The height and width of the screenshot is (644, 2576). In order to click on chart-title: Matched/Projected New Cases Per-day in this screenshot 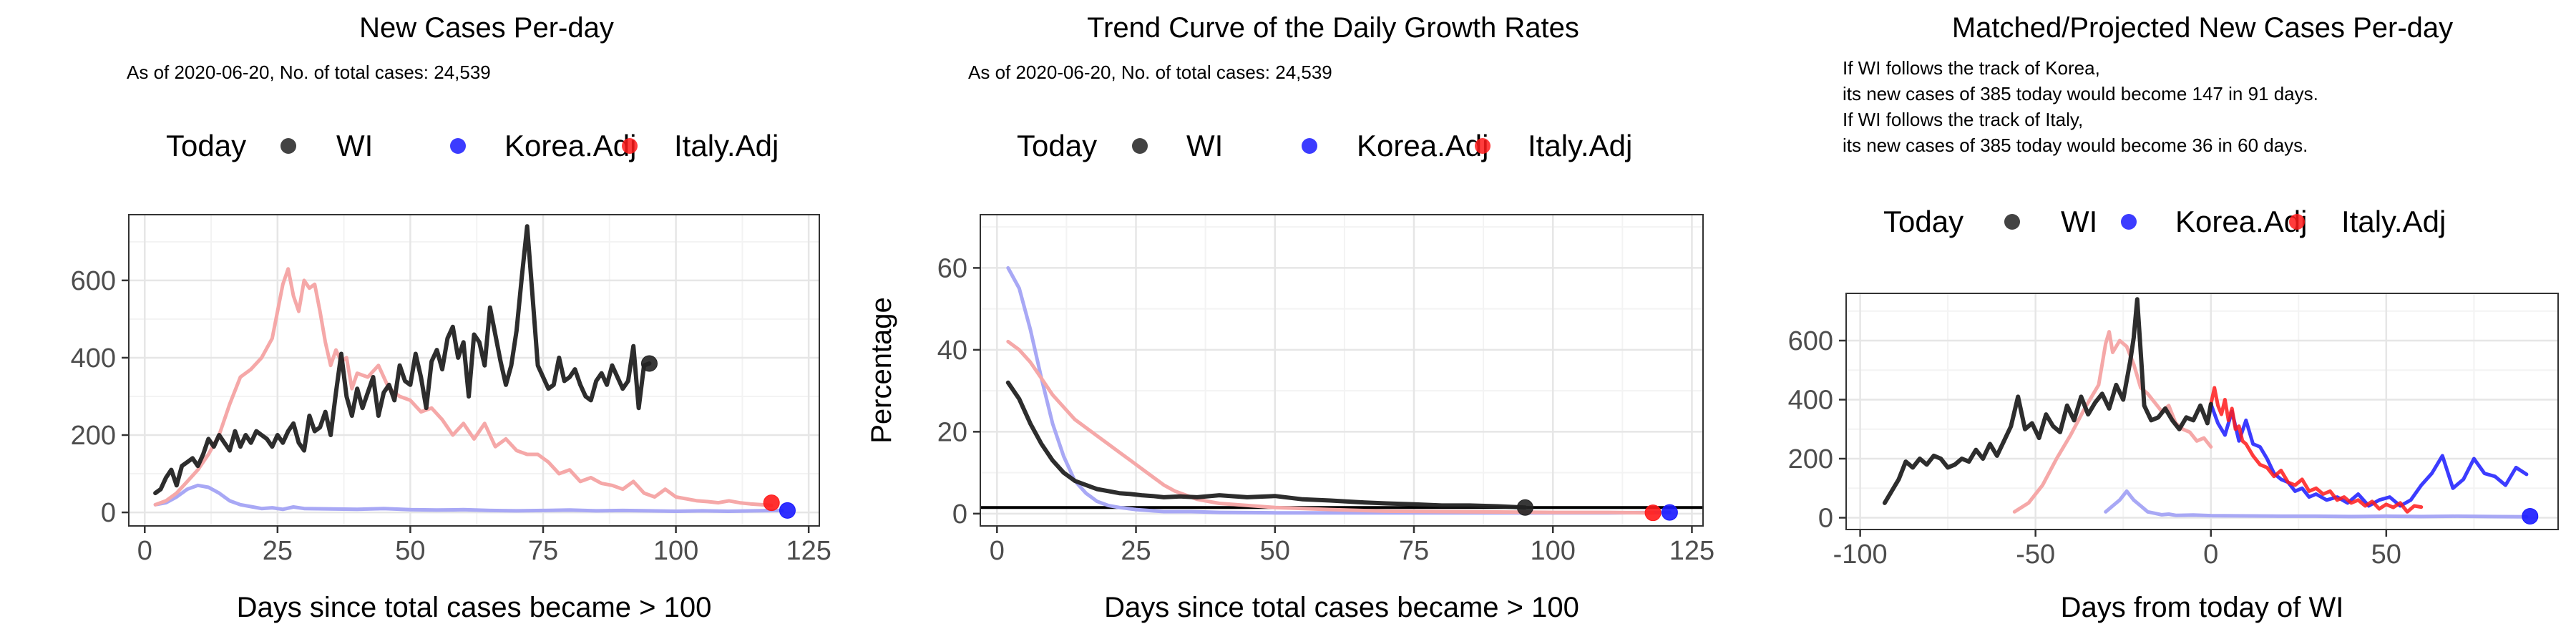, I will do `click(2202, 28)`.